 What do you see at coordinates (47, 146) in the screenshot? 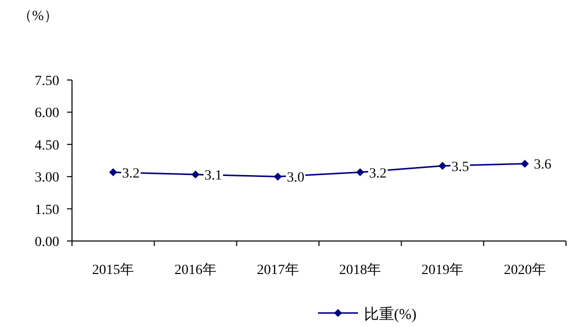
I see `y-tick-label: 4.50` at bounding box center [47, 146].